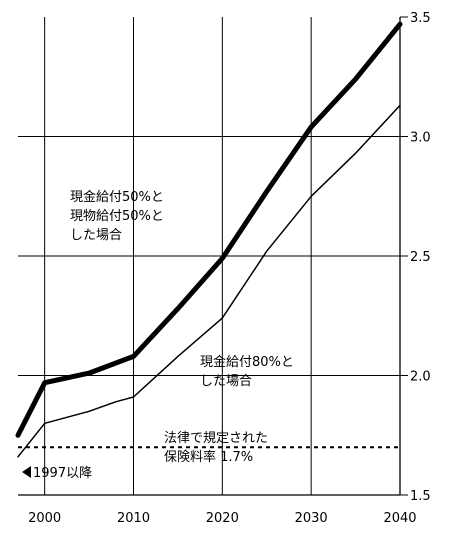 The width and height of the screenshot is (450, 537). Describe the element at coordinates (117, 197) in the screenshot. I see `label-cash50-kind50-line-0: 現金給付50%と` at that location.